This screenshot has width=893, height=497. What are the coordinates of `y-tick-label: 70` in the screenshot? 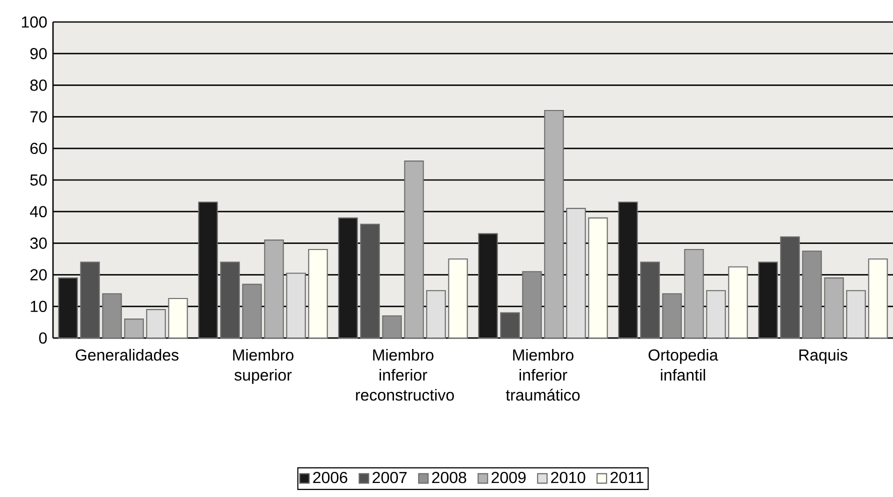 It's located at (38, 116).